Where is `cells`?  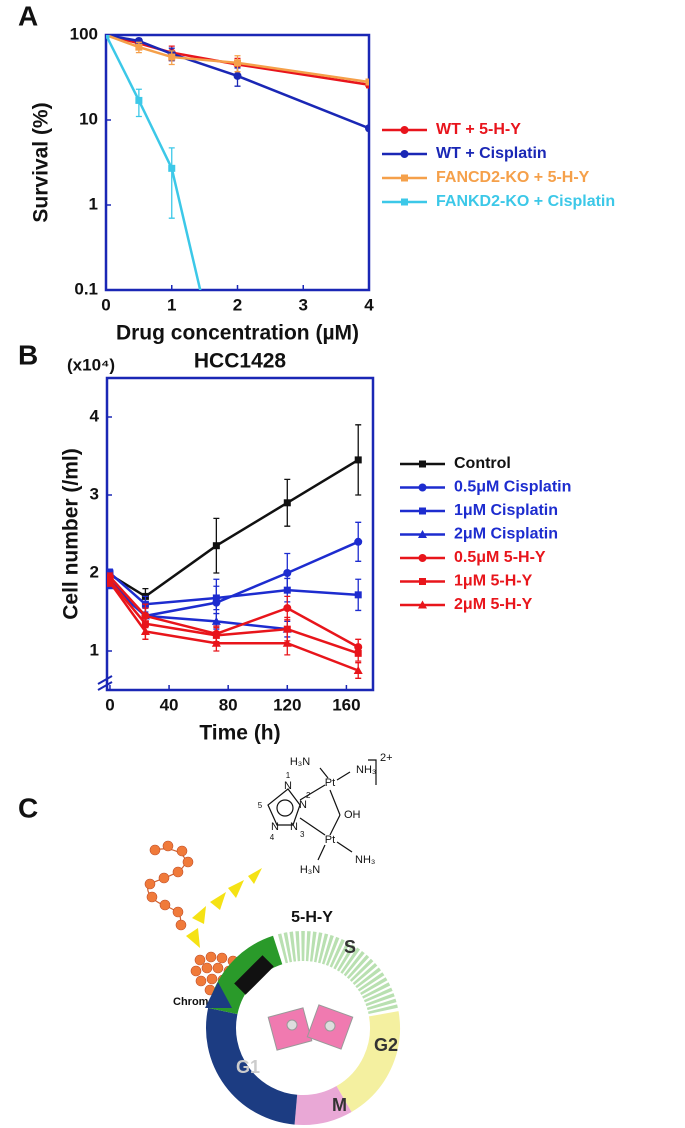
cells is located at coordinates (310, 1027).